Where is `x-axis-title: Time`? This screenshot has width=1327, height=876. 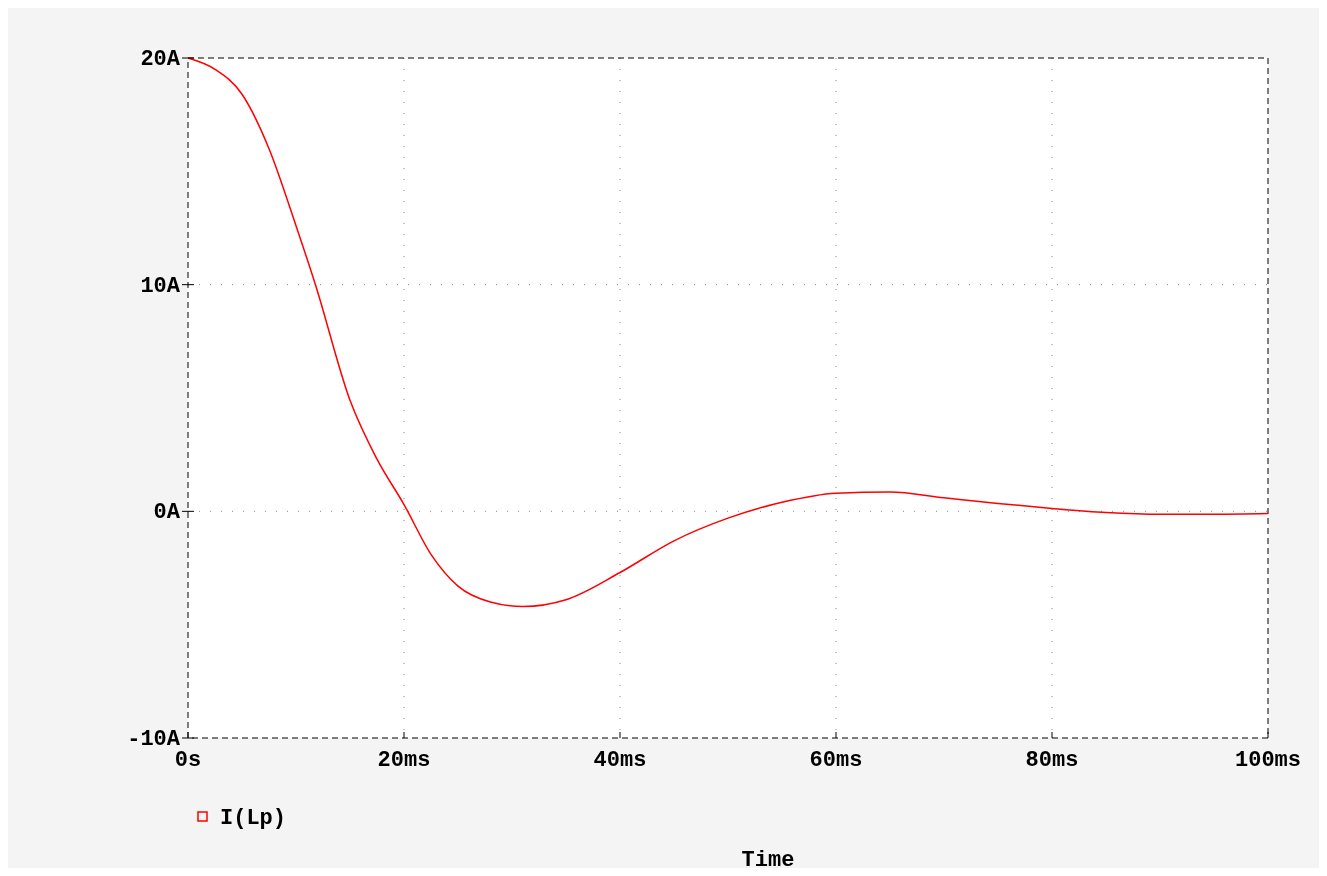
x-axis-title: Time is located at coordinates (768, 860).